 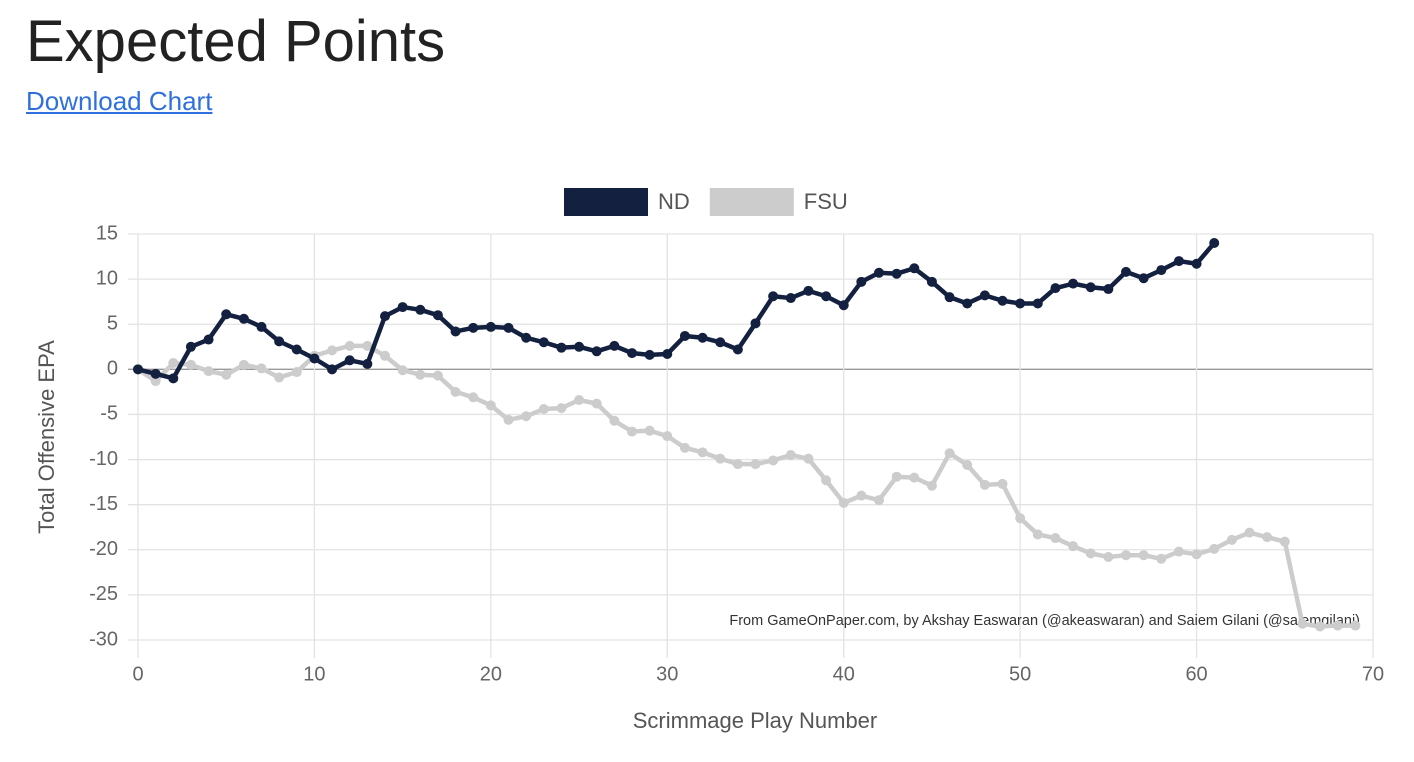 What do you see at coordinates (1373, 674) in the screenshot?
I see `x-tick-label: 70` at bounding box center [1373, 674].